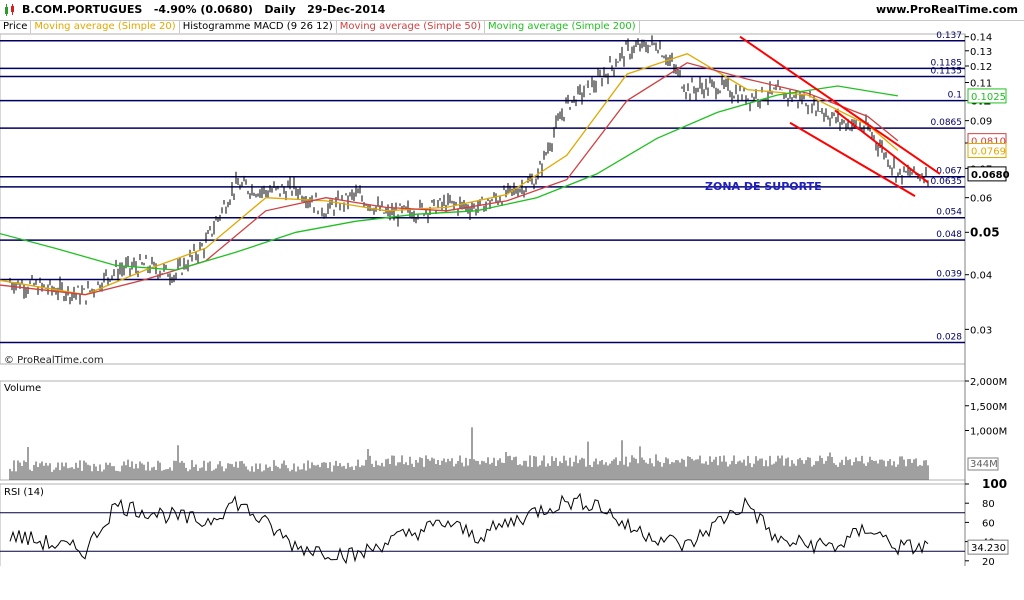 The height and width of the screenshot is (600, 1024). What do you see at coordinates (988, 142) in the screenshot?
I see `price-tag-label: 0.0810` at bounding box center [988, 142].